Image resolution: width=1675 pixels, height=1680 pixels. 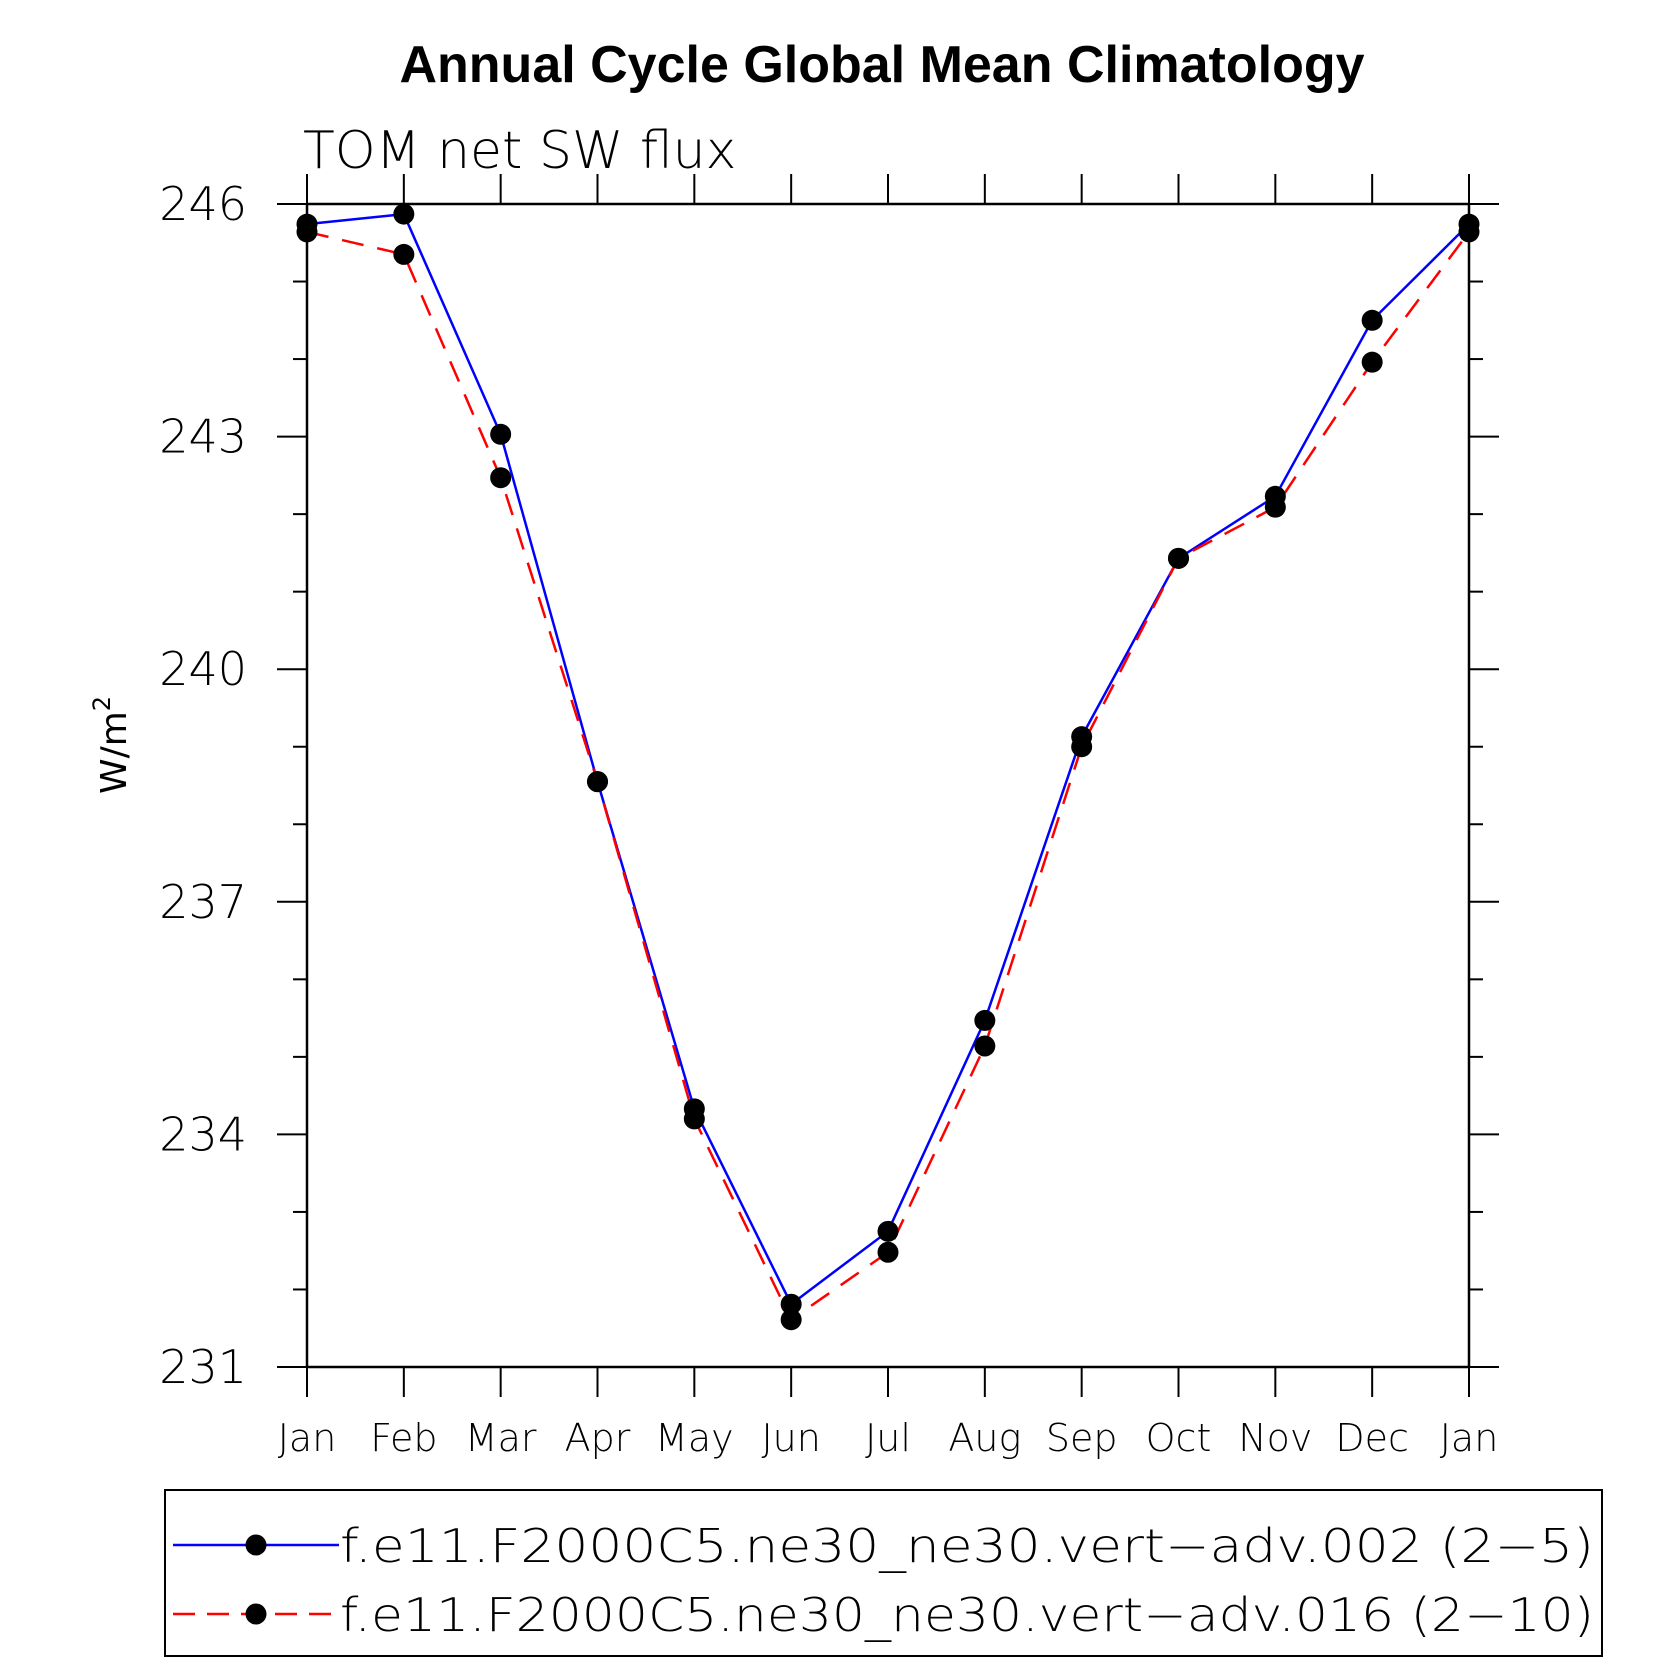 I want to click on svg-text: W/m2, so click(x=111, y=745).